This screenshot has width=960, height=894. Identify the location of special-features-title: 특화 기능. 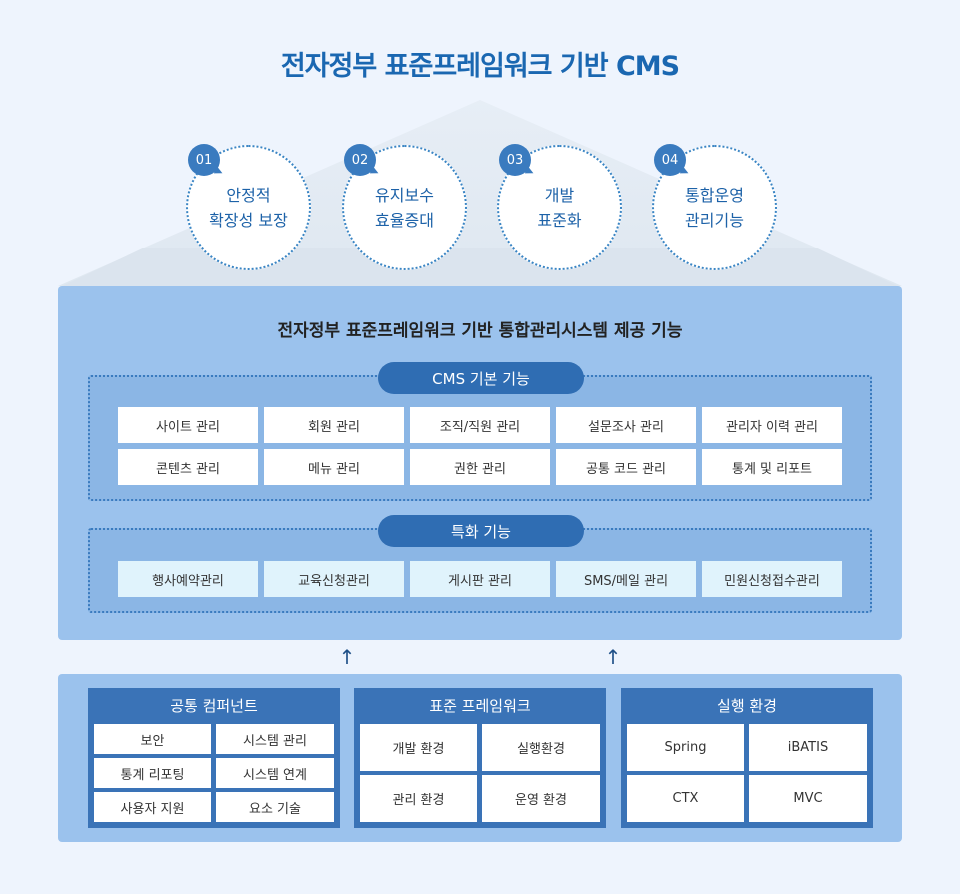
(481, 531).